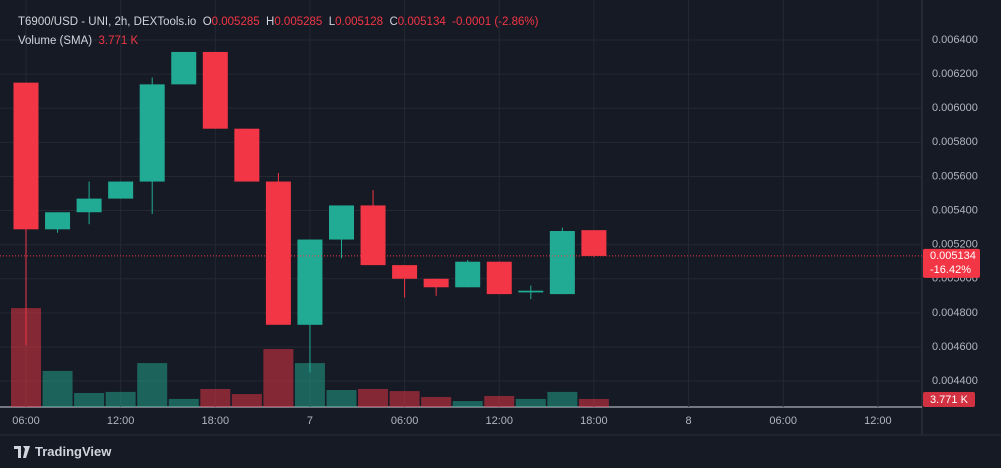 The width and height of the screenshot is (1001, 468). I want to click on y-tick-label: 0.005200, so click(955, 245).